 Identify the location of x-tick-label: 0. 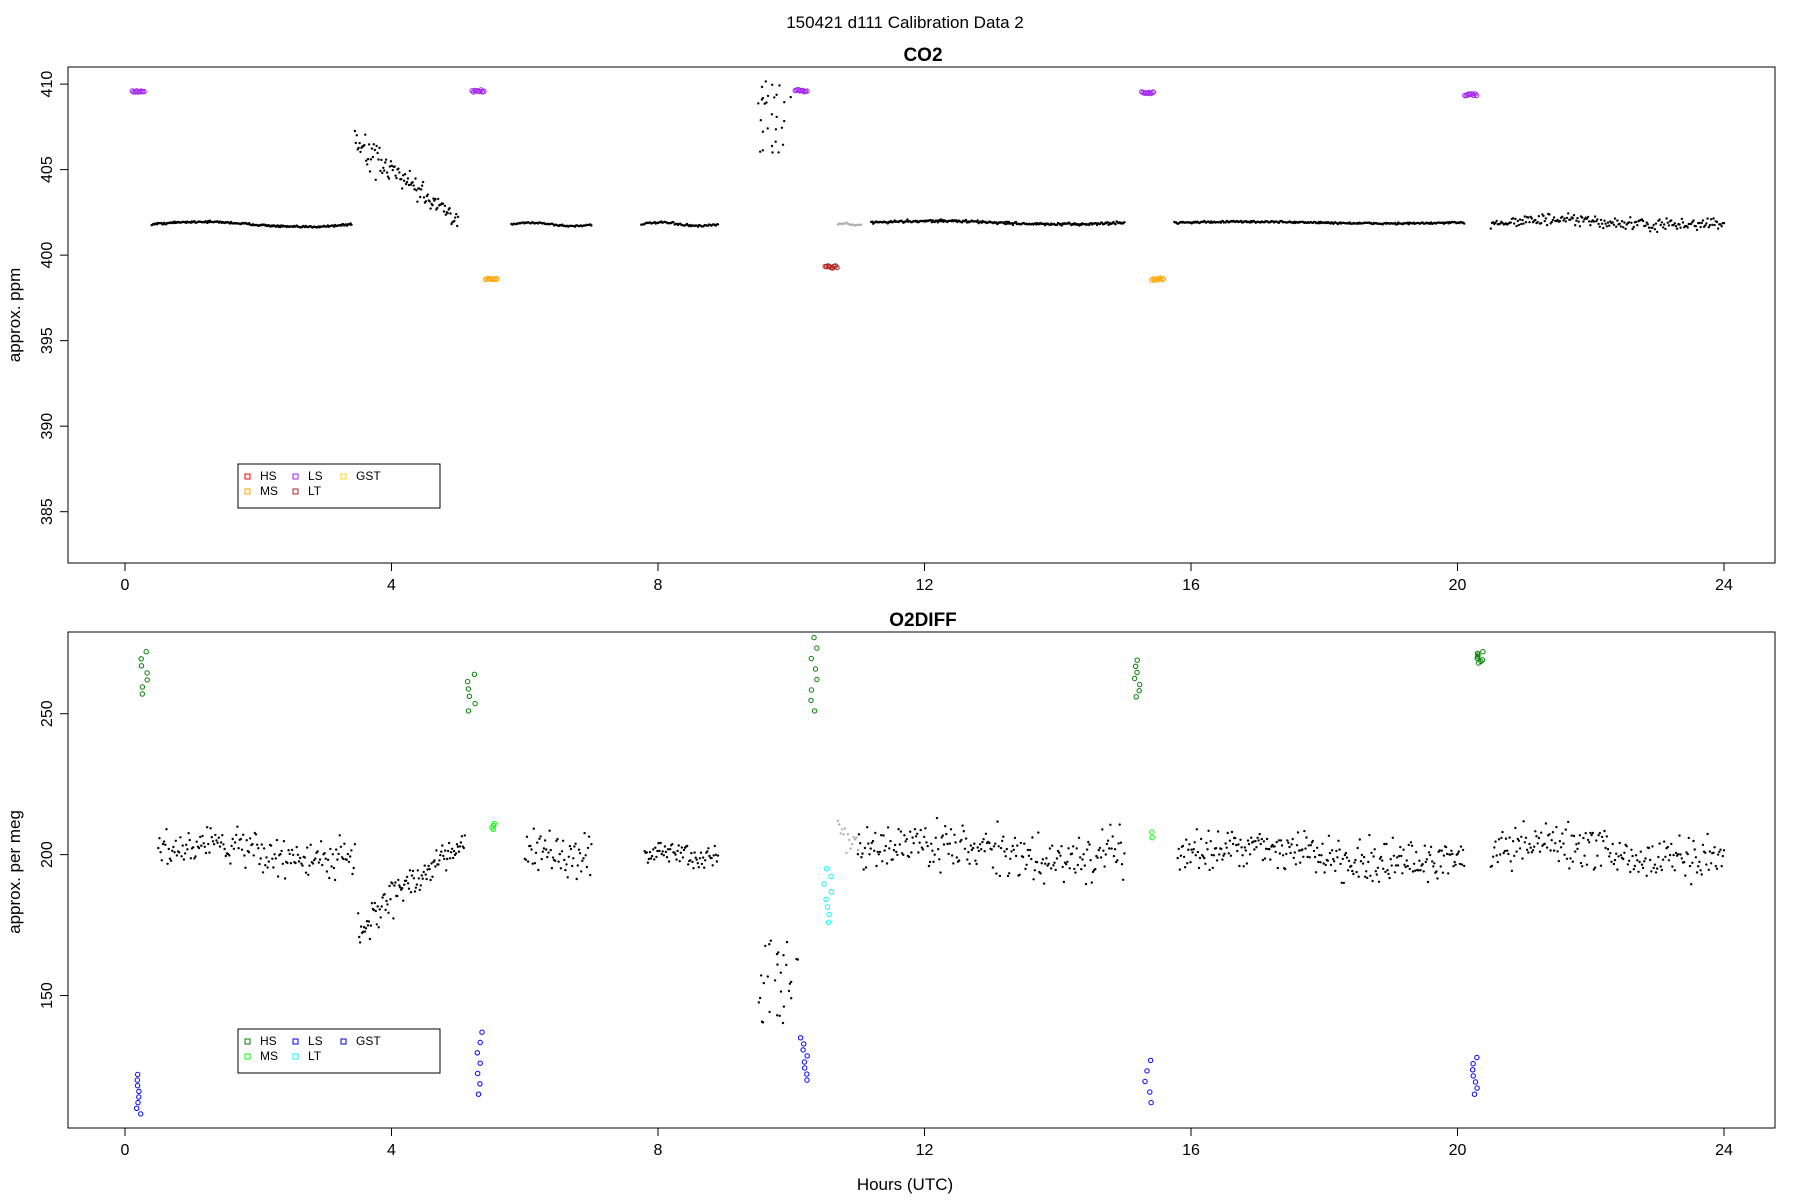
(125, 585).